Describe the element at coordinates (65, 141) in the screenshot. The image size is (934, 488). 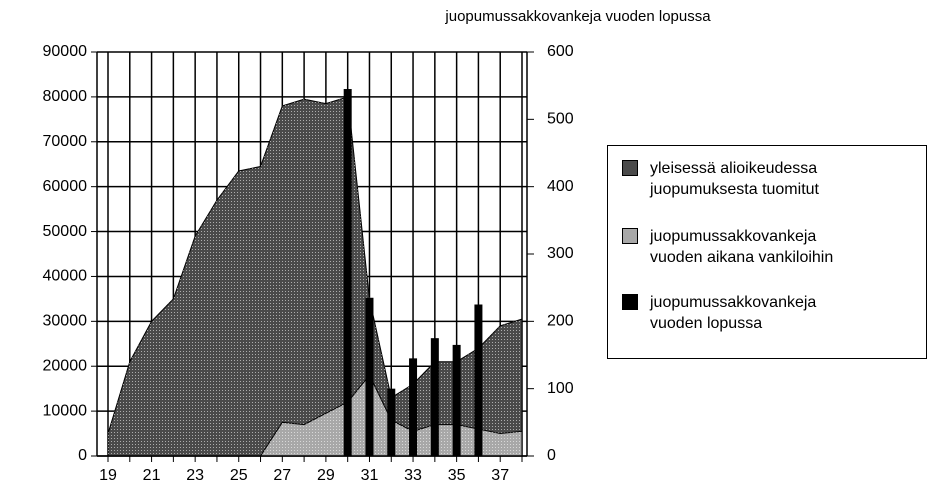
I see `y-tick-label: 70000` at that location.